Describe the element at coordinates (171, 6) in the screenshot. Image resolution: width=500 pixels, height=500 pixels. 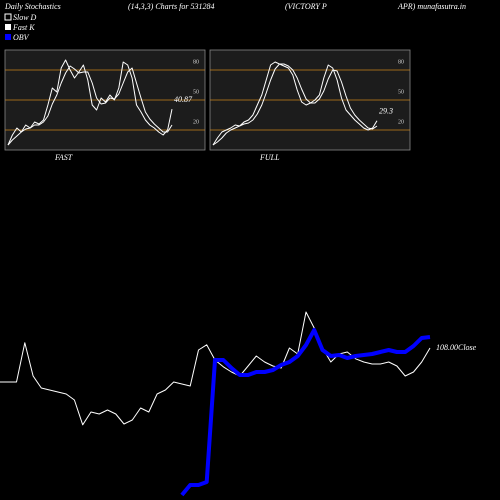
I see `params: (14,3,3) Charts for 531284` at that location.